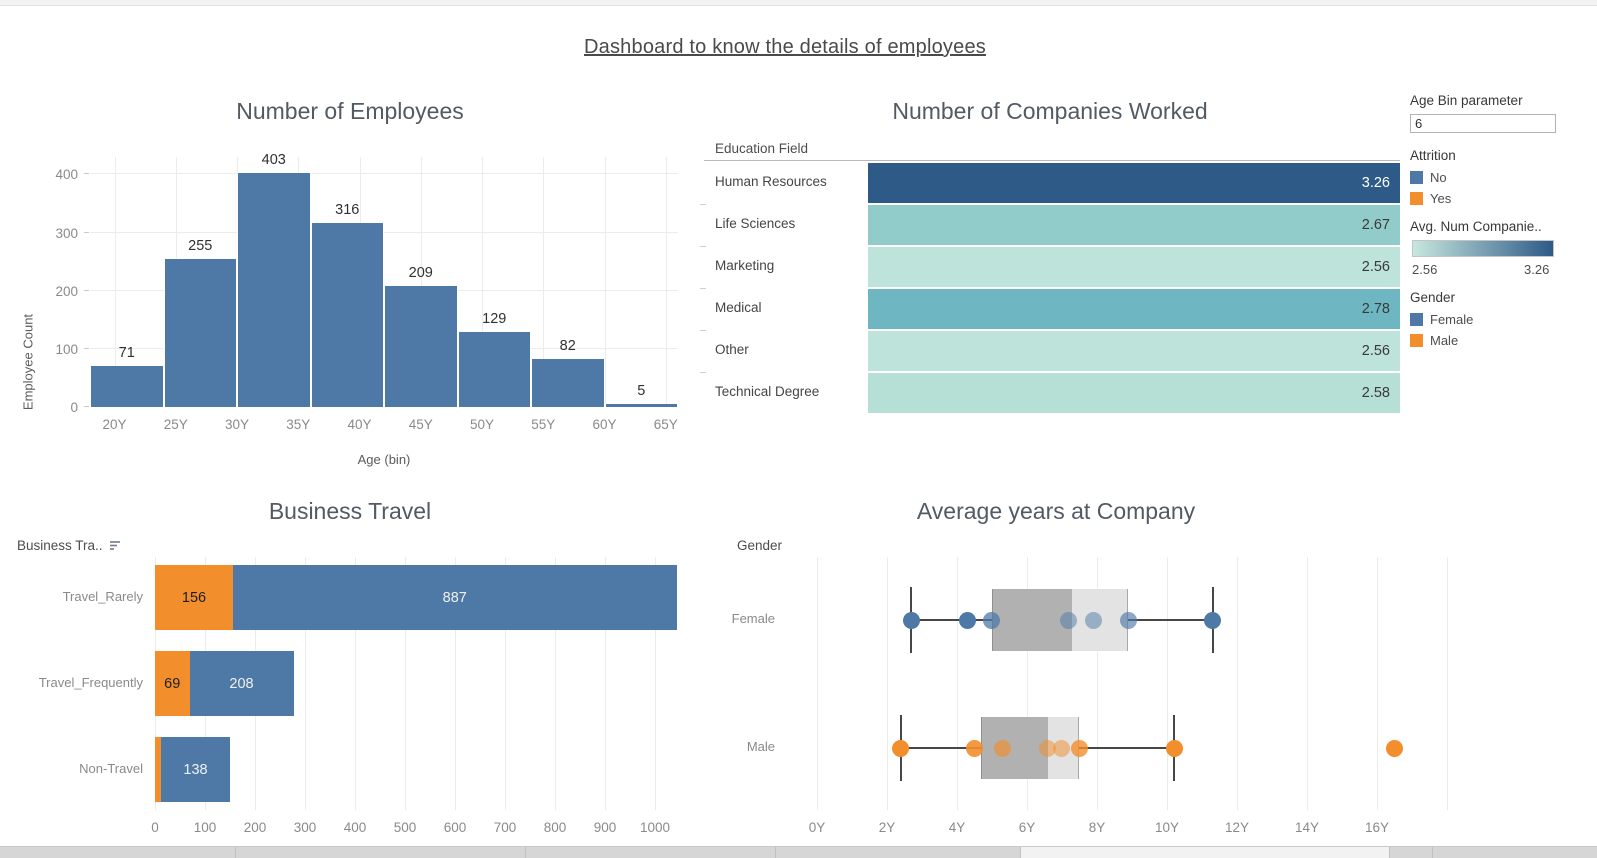 Image resolution: width=1597 pixels, height=858 pixels. I want to click on heat-bar-value-label: 2.78, so click(1375, 309).